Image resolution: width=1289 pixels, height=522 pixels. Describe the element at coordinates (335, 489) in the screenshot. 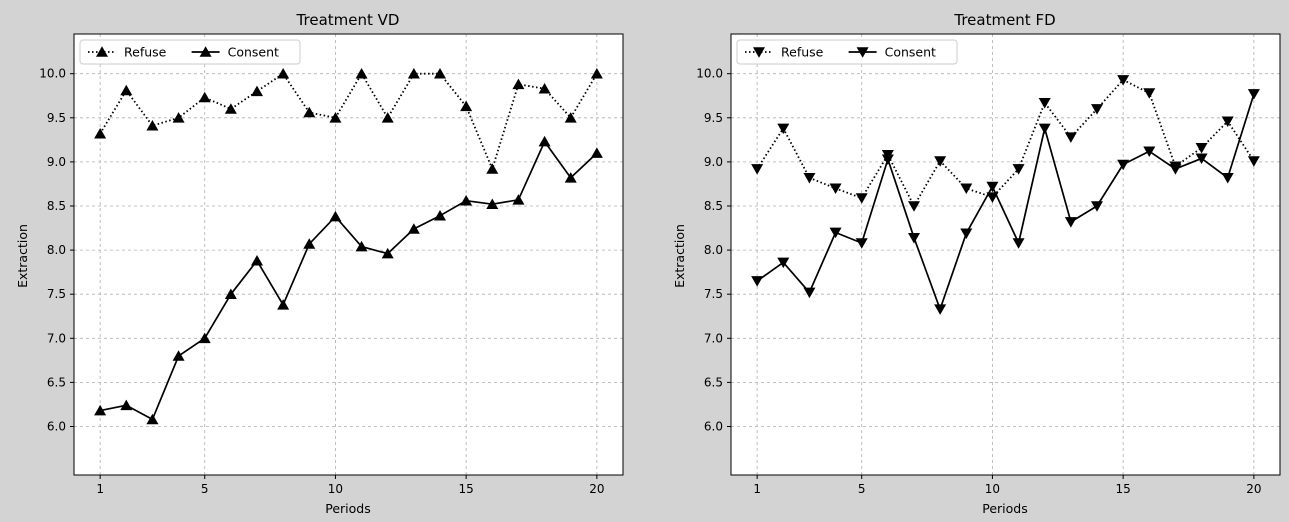

I see `x-tick-label: 10` at that location.